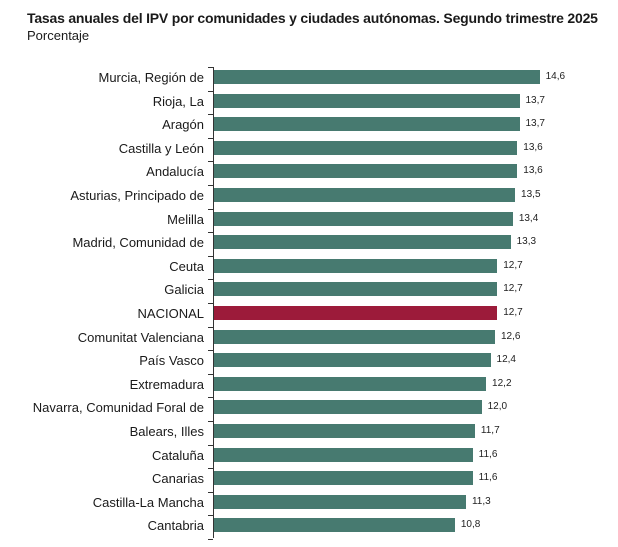  What do you see at coordinates (531, 194) in the screenshot?
I see `value-label: 13,5` at bounding box center [531, 194].